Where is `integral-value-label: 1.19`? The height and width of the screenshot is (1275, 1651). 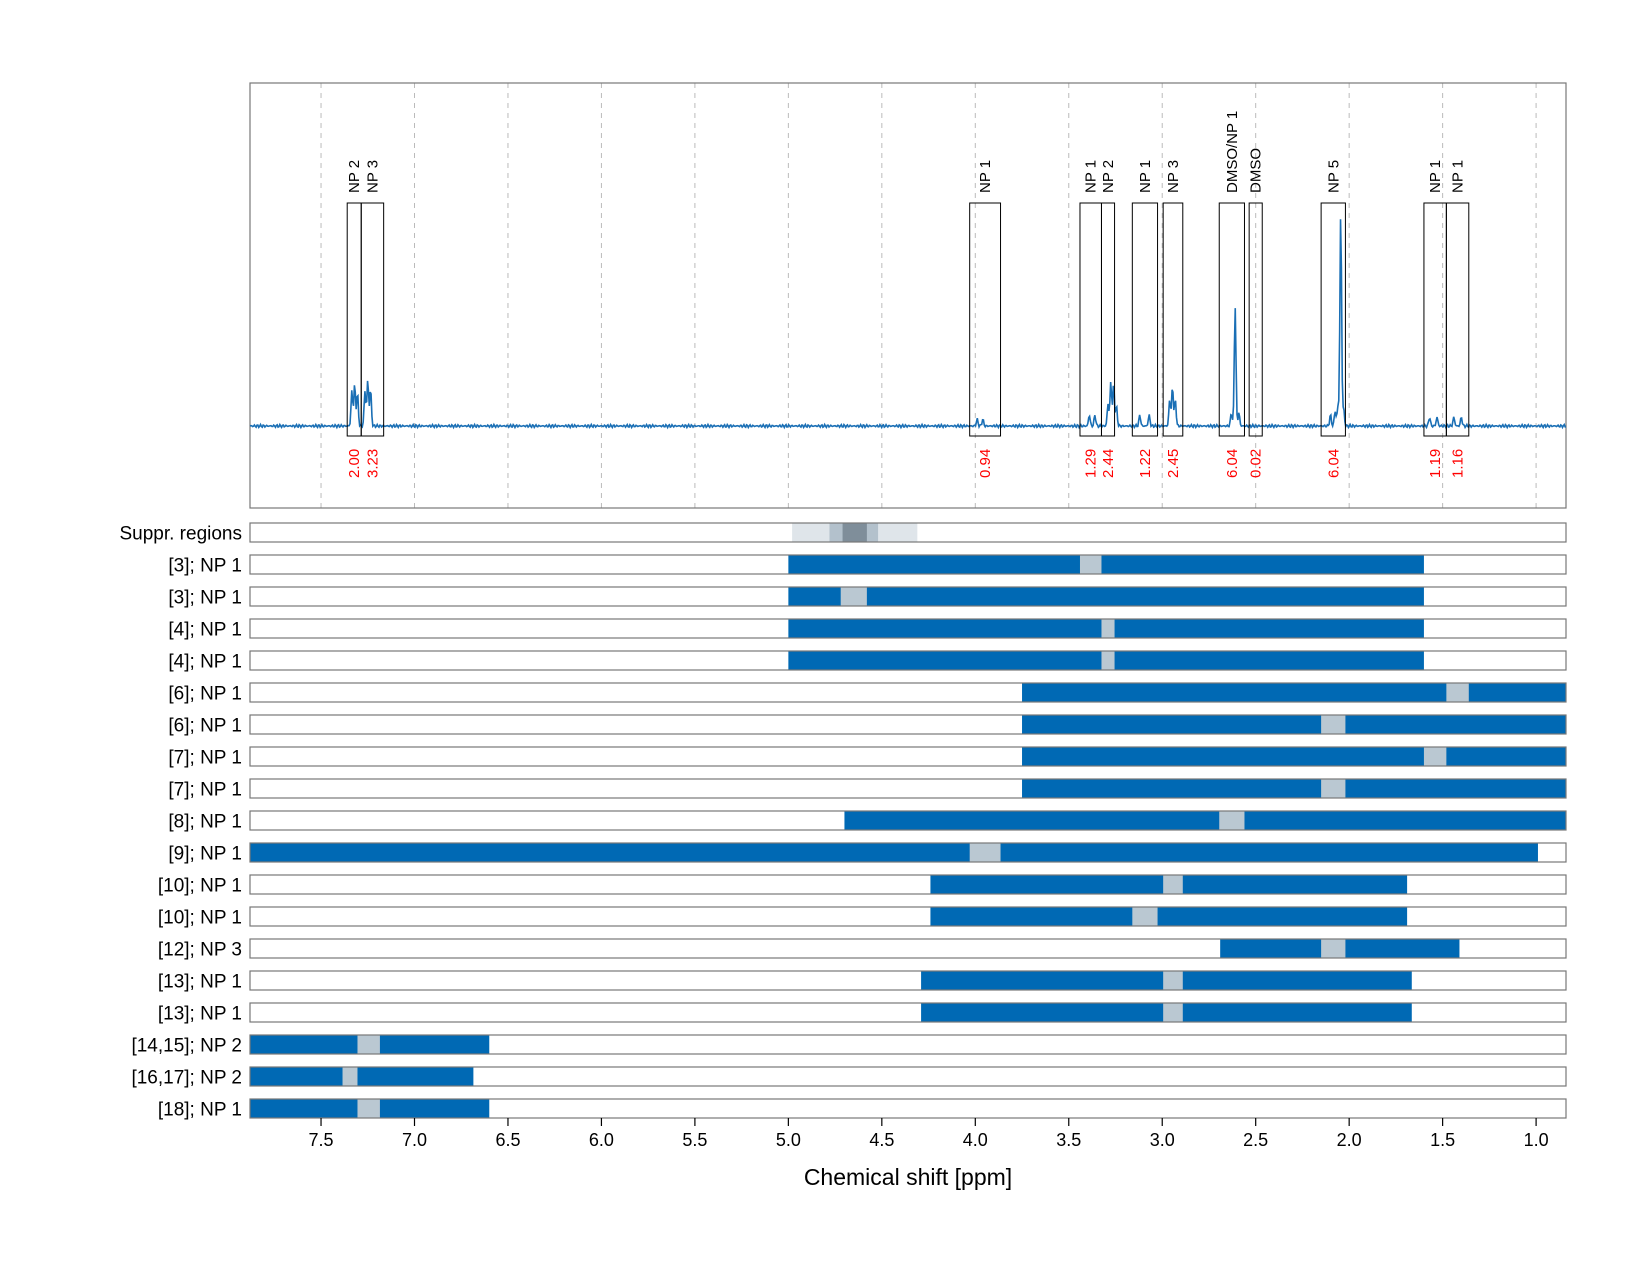
integral-value-label: 1.19 is located at coordinates (1435, 463).